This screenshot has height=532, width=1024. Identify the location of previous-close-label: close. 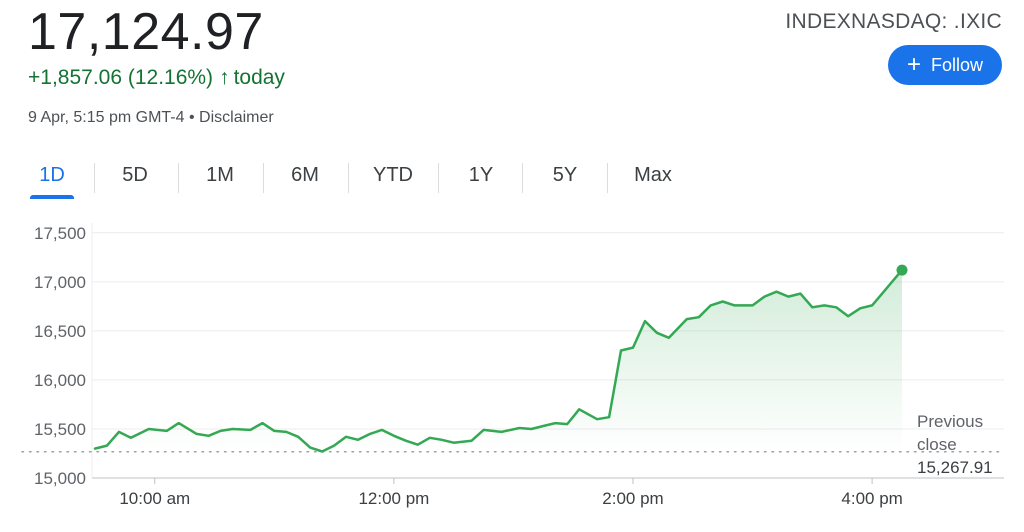
(937, 444).